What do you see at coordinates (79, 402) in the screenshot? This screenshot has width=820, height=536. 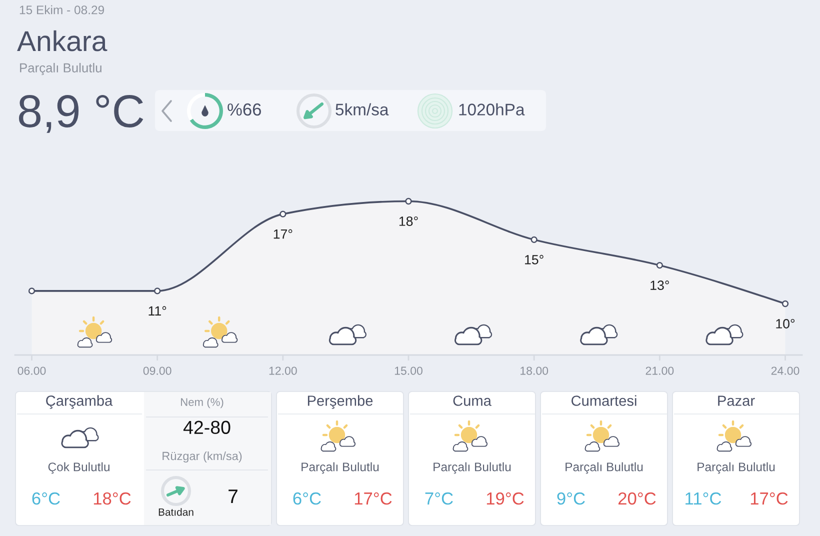 I see `text: Çarşamba` at bounding box center [79, 402].